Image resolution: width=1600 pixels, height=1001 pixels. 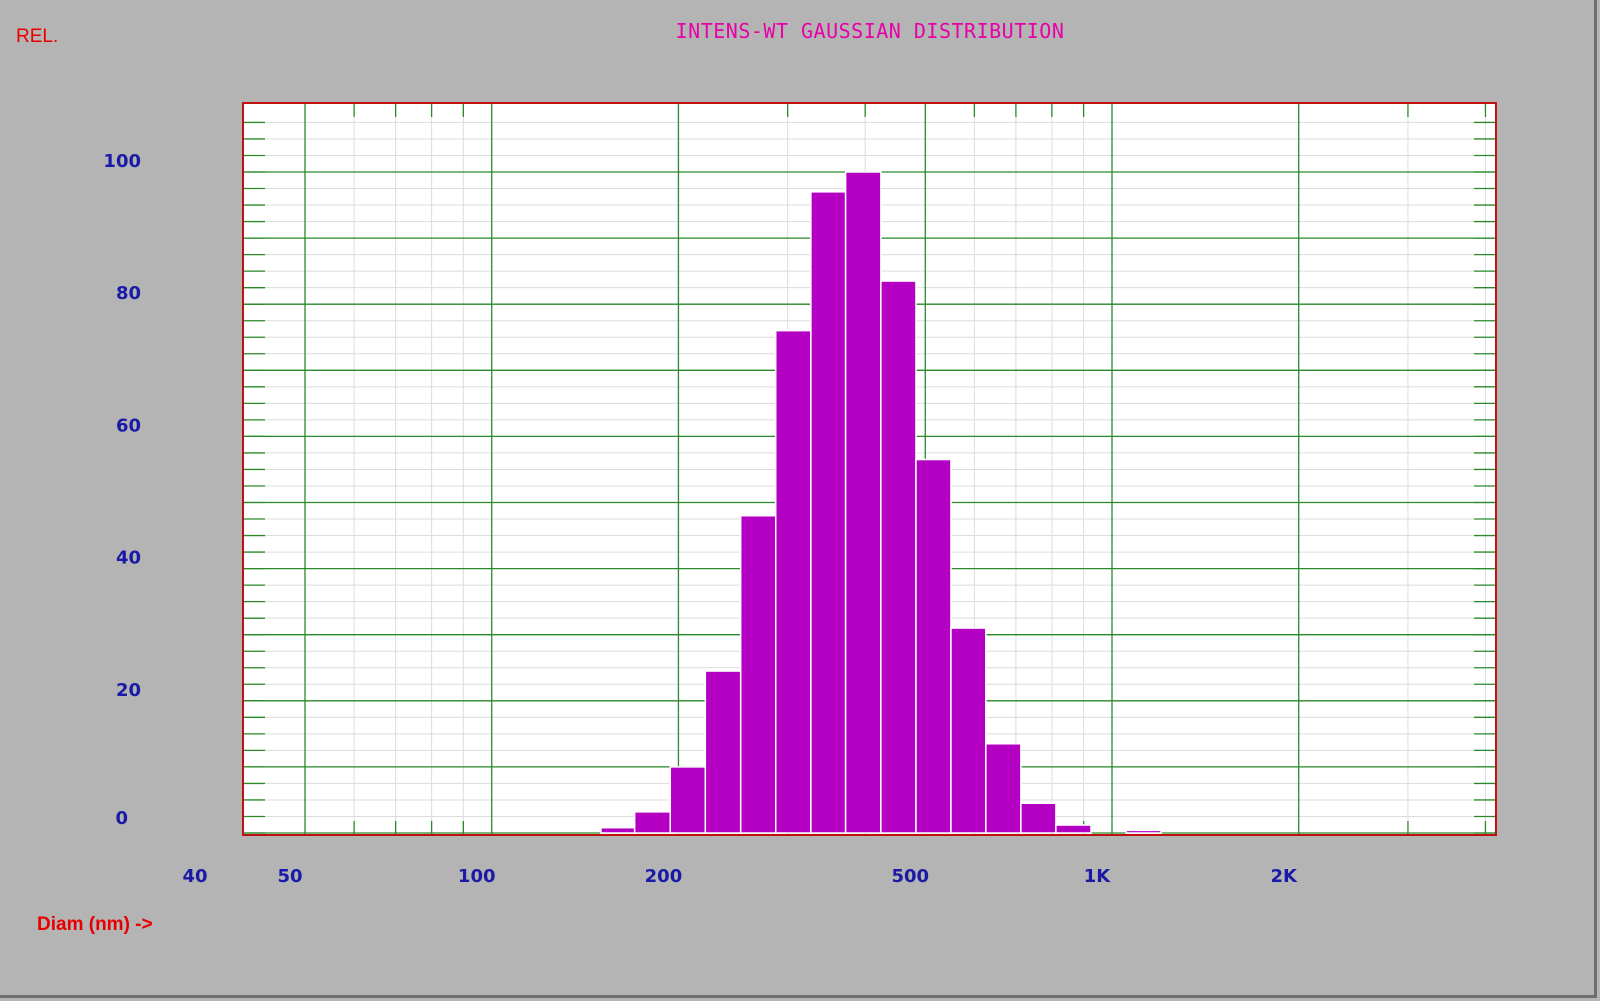 I want to click on y-tick-label: 100, so click(x=122, y=161).